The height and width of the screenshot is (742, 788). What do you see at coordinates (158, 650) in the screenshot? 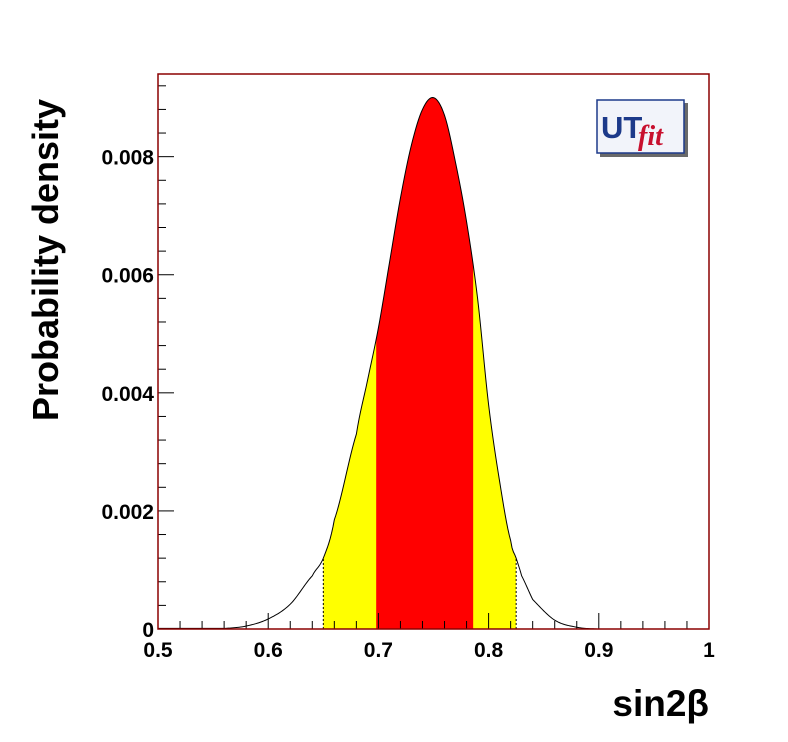
I see `x-tick-label: 0.5` at bounding box center [158, 650].